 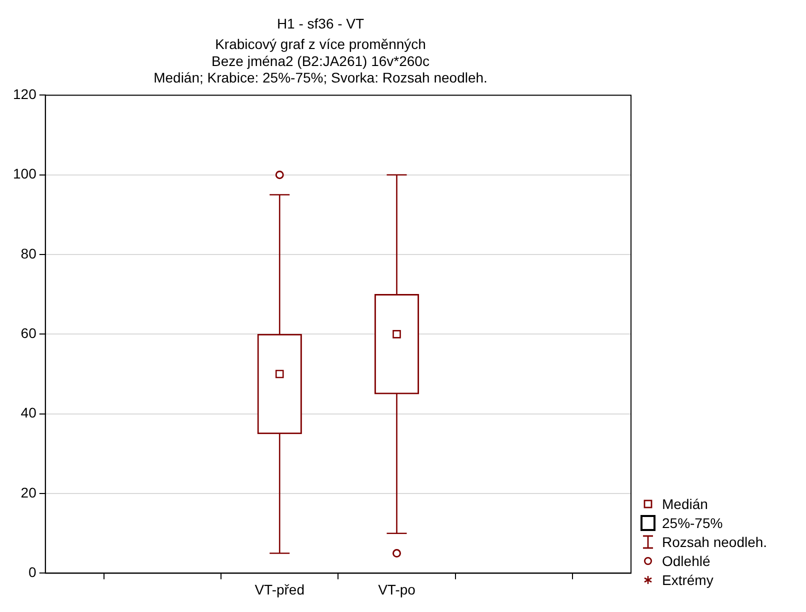 I want to click on y-tick-label: 120, so click(x=25, y=94).